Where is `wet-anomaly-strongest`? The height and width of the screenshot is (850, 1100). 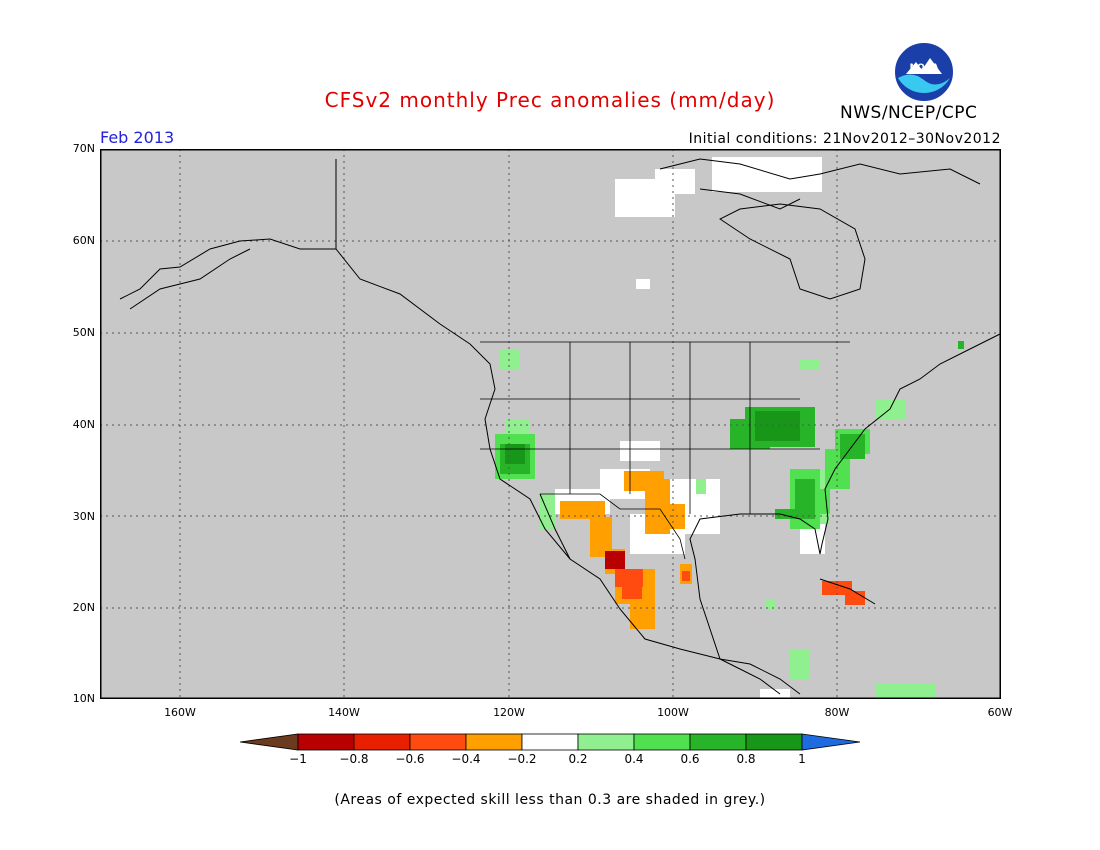 wet-anomaly-strongest is located at coordinates (652, 437).